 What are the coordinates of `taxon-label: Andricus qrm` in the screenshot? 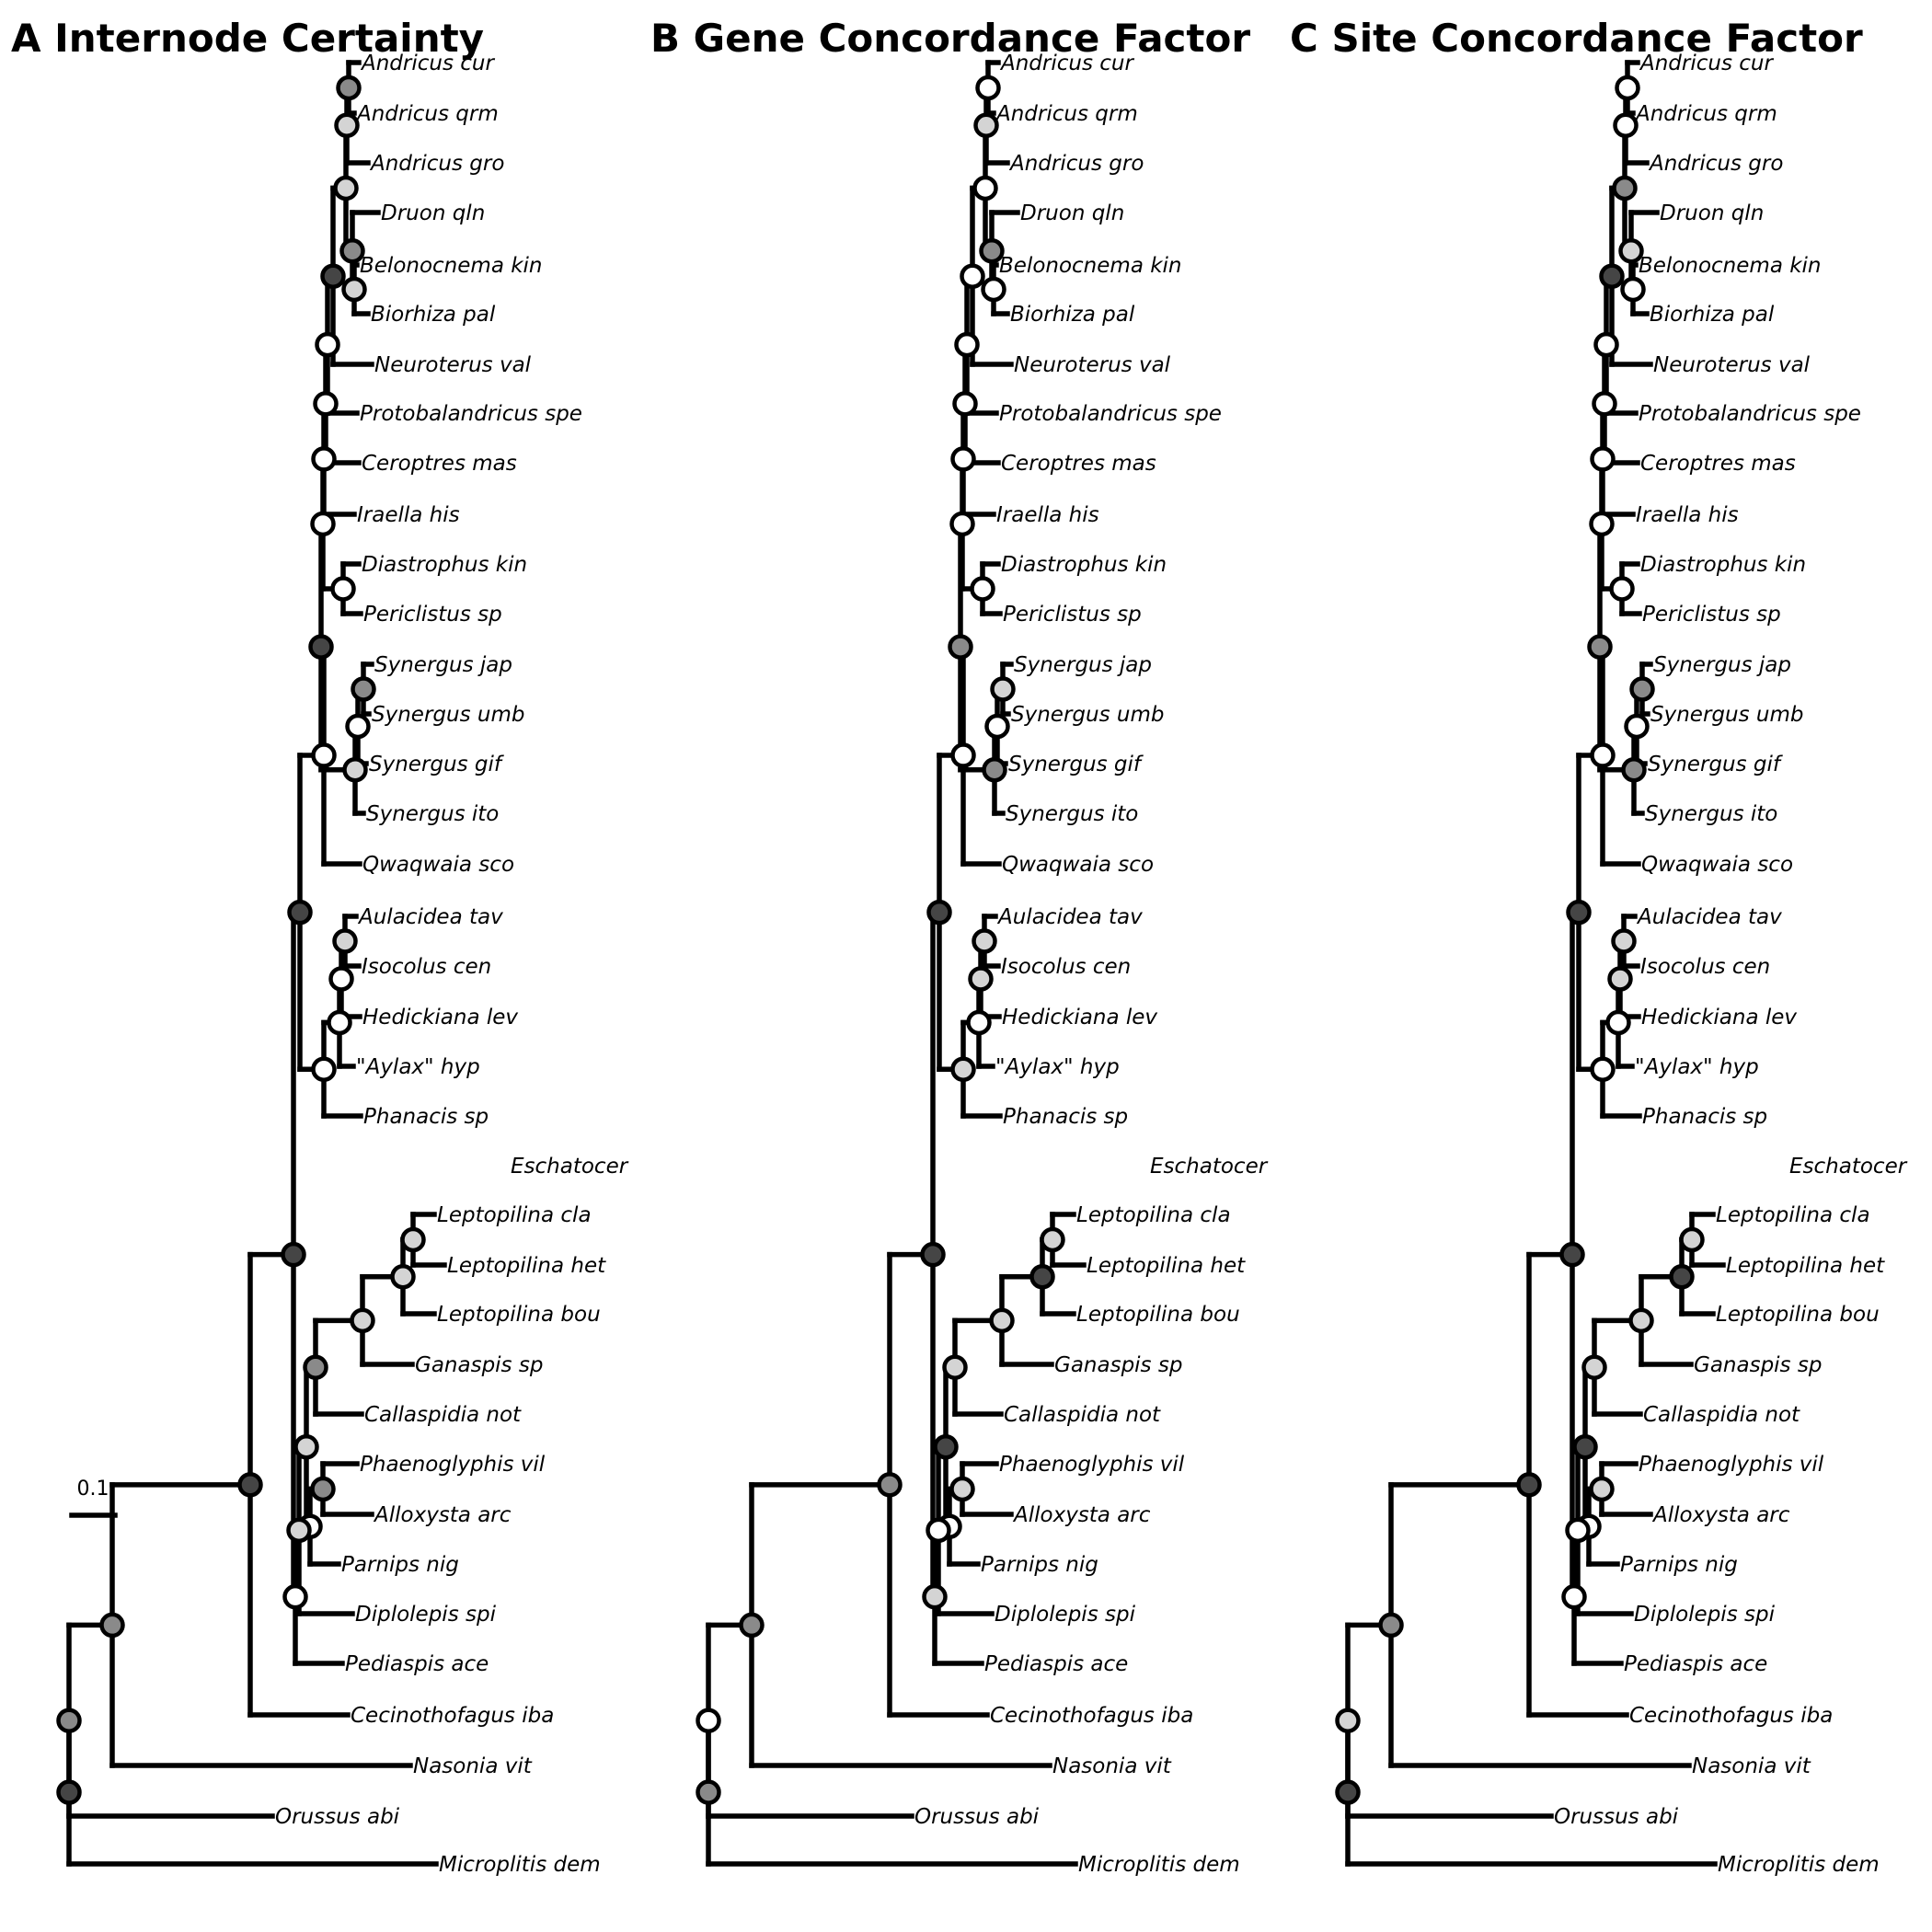 It's located at (1066, 114).